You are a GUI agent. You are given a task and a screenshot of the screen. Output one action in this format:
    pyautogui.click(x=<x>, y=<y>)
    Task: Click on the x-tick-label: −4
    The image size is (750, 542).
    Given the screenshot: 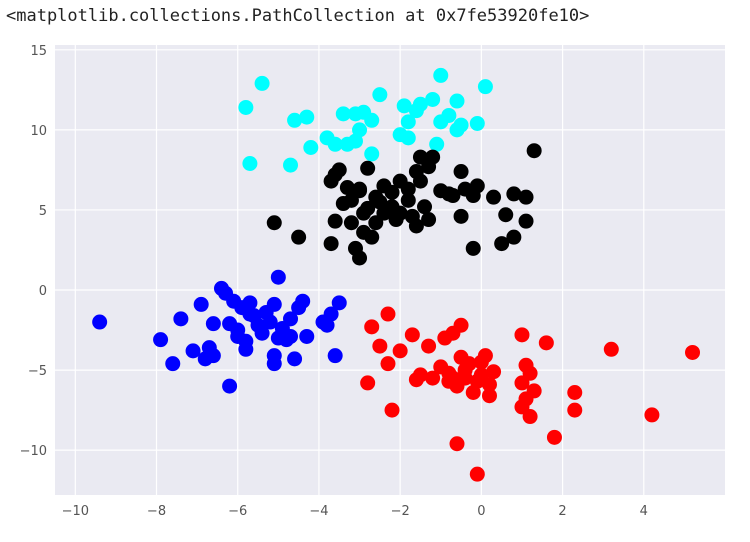 What is the action you would take?
    pyautogui.click(x=318, y=511)
    